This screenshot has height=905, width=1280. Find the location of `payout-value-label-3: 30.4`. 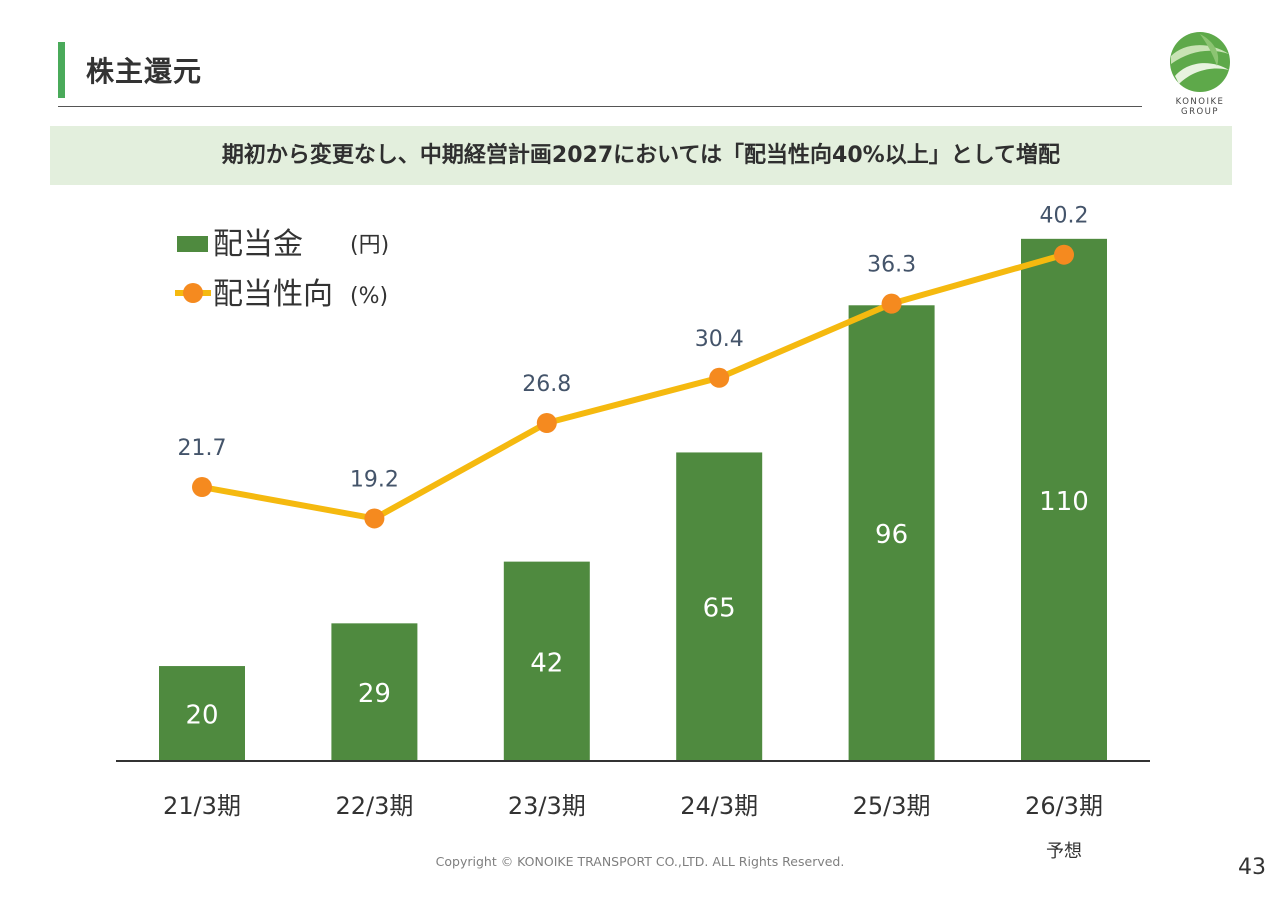

payout-value-label-3: 30.4 is located at coordinates (719, 339).